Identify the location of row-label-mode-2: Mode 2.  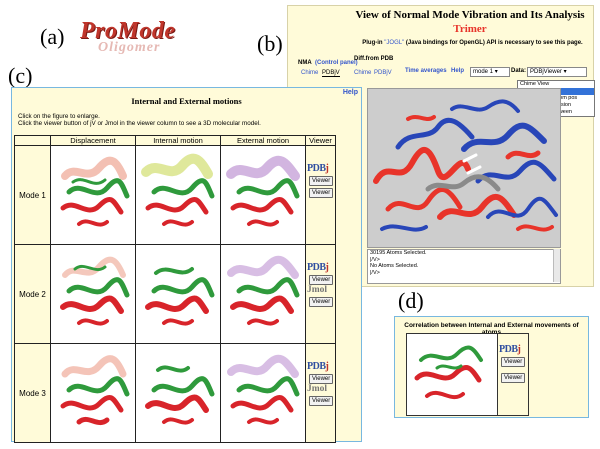
(32, 294).